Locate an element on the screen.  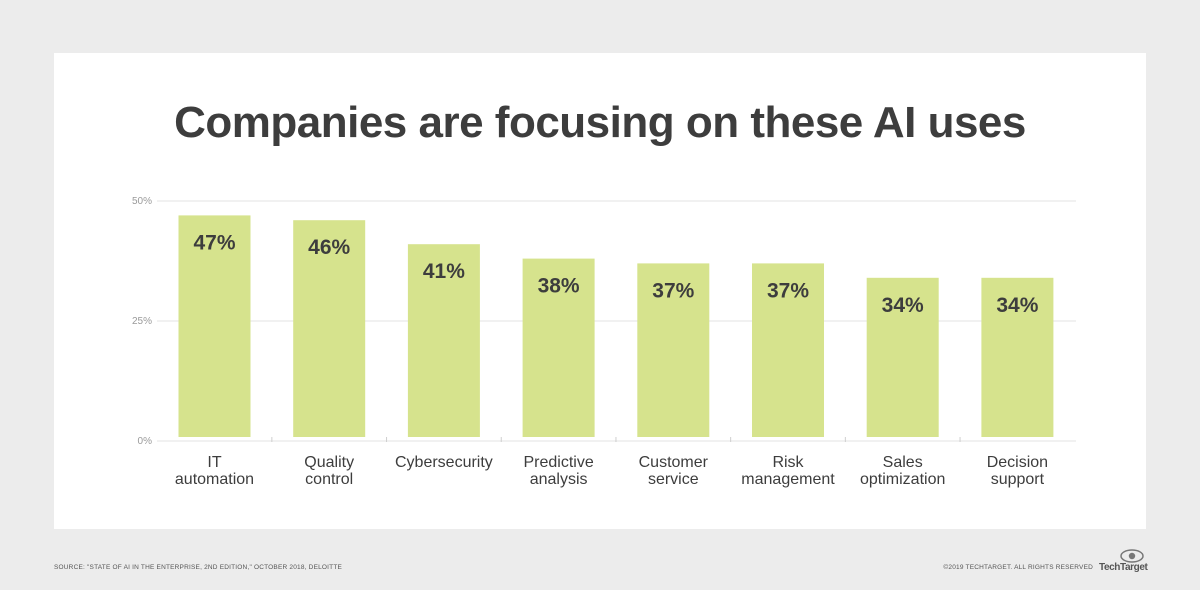
logo-text: TechTarget is located at coordinates (1123, 567).